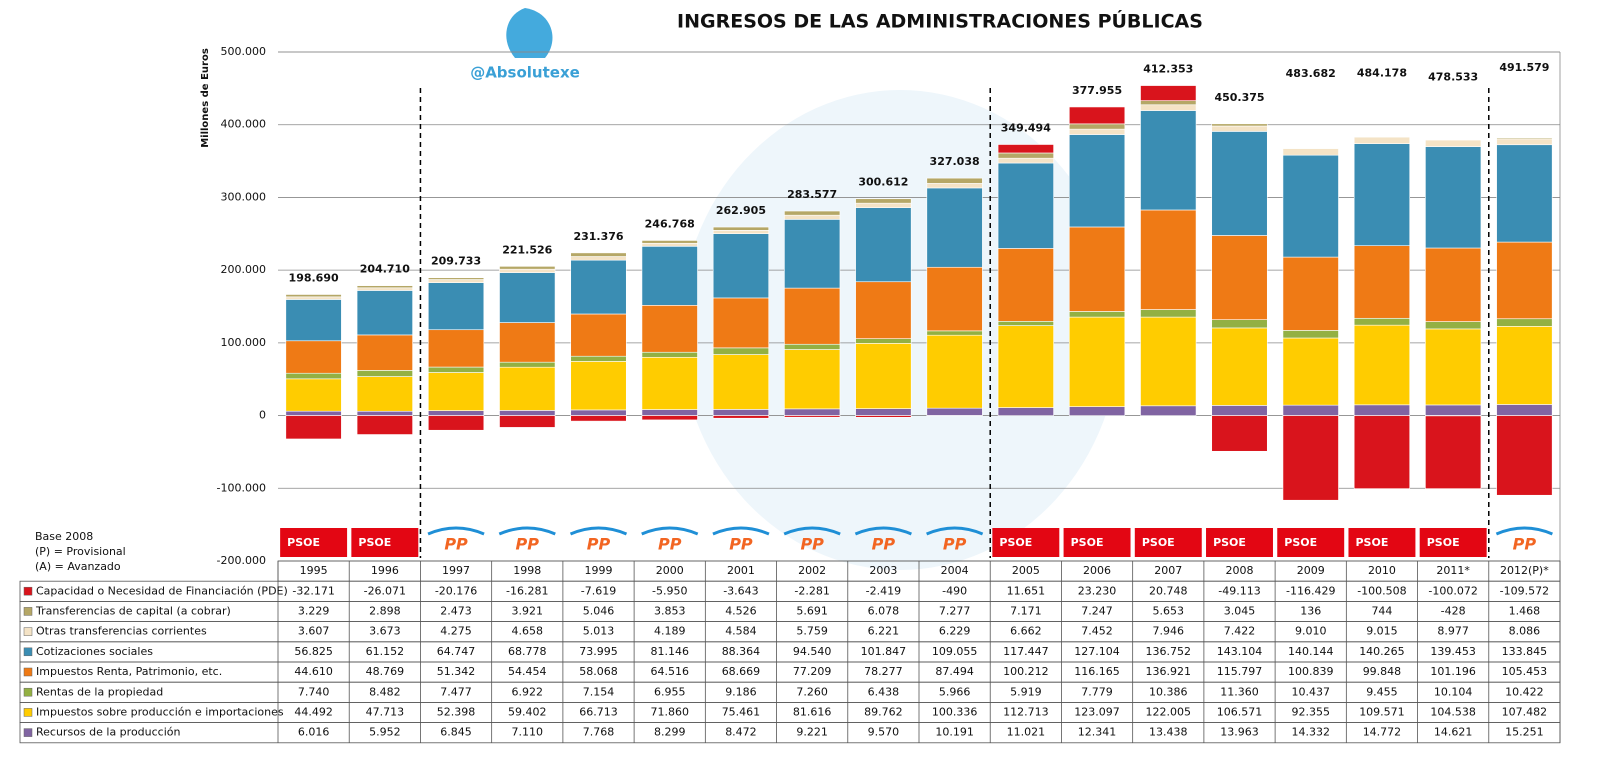 The width and height of the screenshot is (1613, 775). Describe the element at coordinates (1026, 712) in the screenshot. I see `table-value: 112.713` at that location.